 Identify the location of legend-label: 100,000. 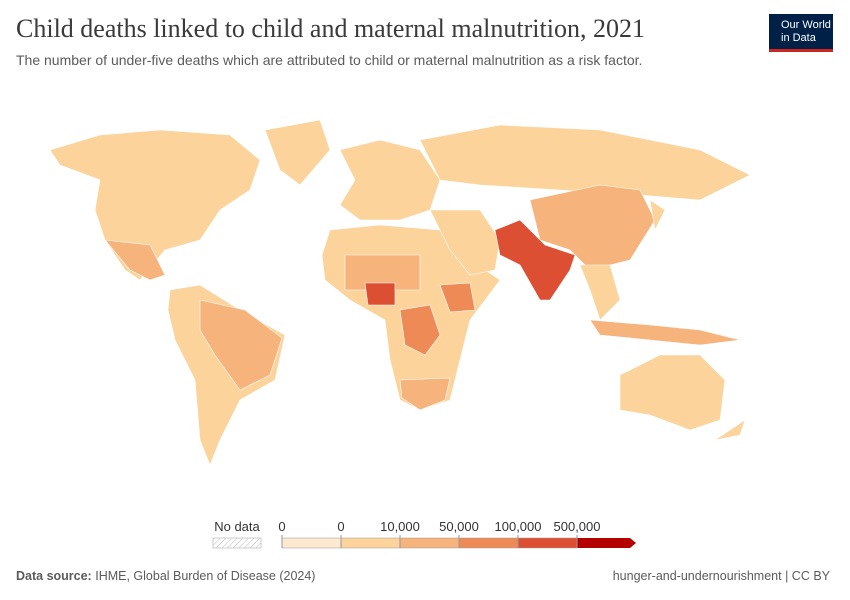
(518, 526).